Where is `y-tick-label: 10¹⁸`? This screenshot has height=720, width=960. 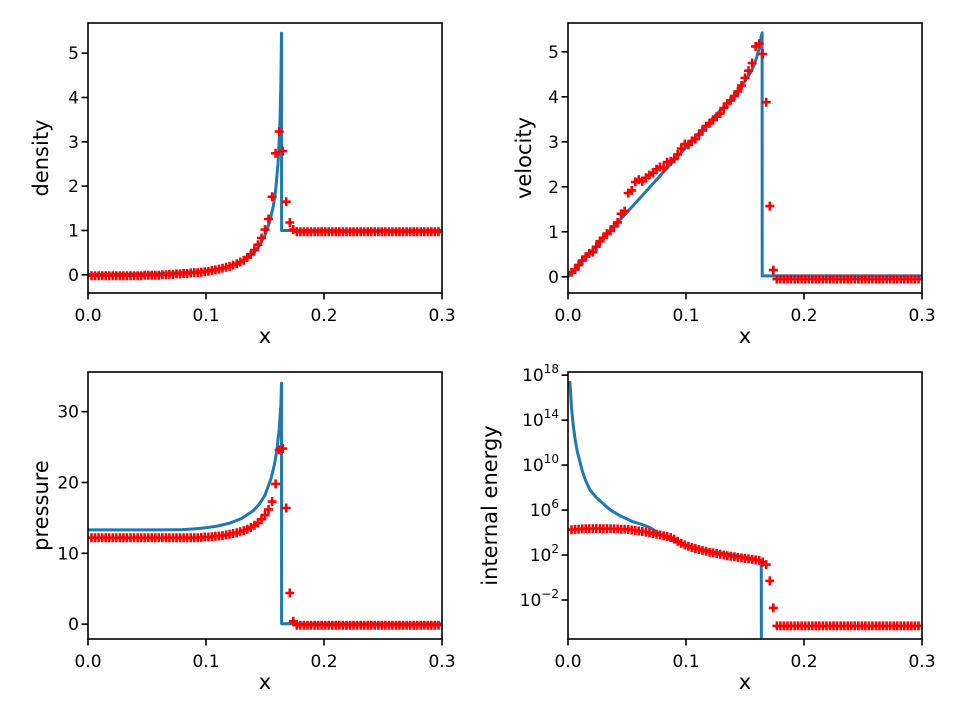
y-tick-label: 10¹⁸ is located at coordinates (540, 374).